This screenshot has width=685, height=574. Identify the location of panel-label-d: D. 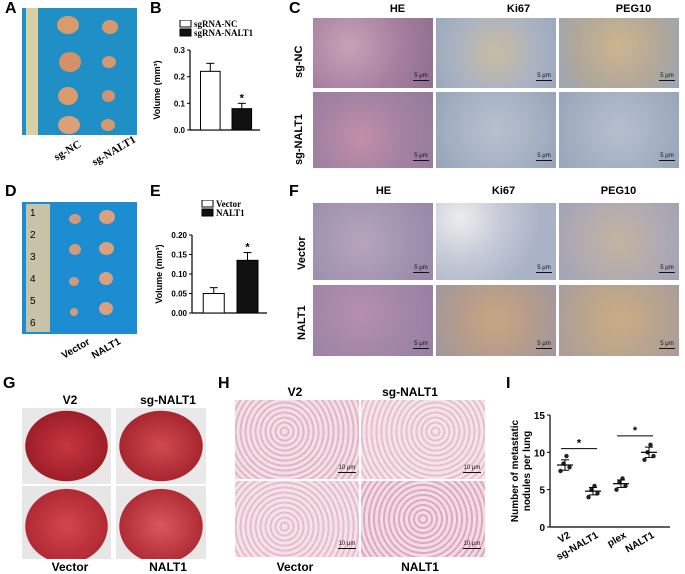
(11, 191).